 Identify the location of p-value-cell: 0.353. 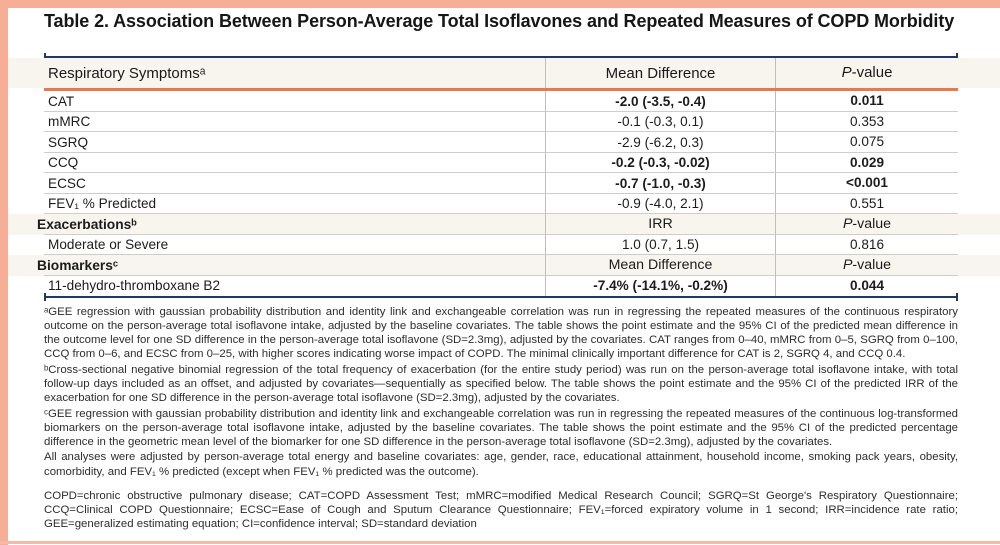
(866, 121).